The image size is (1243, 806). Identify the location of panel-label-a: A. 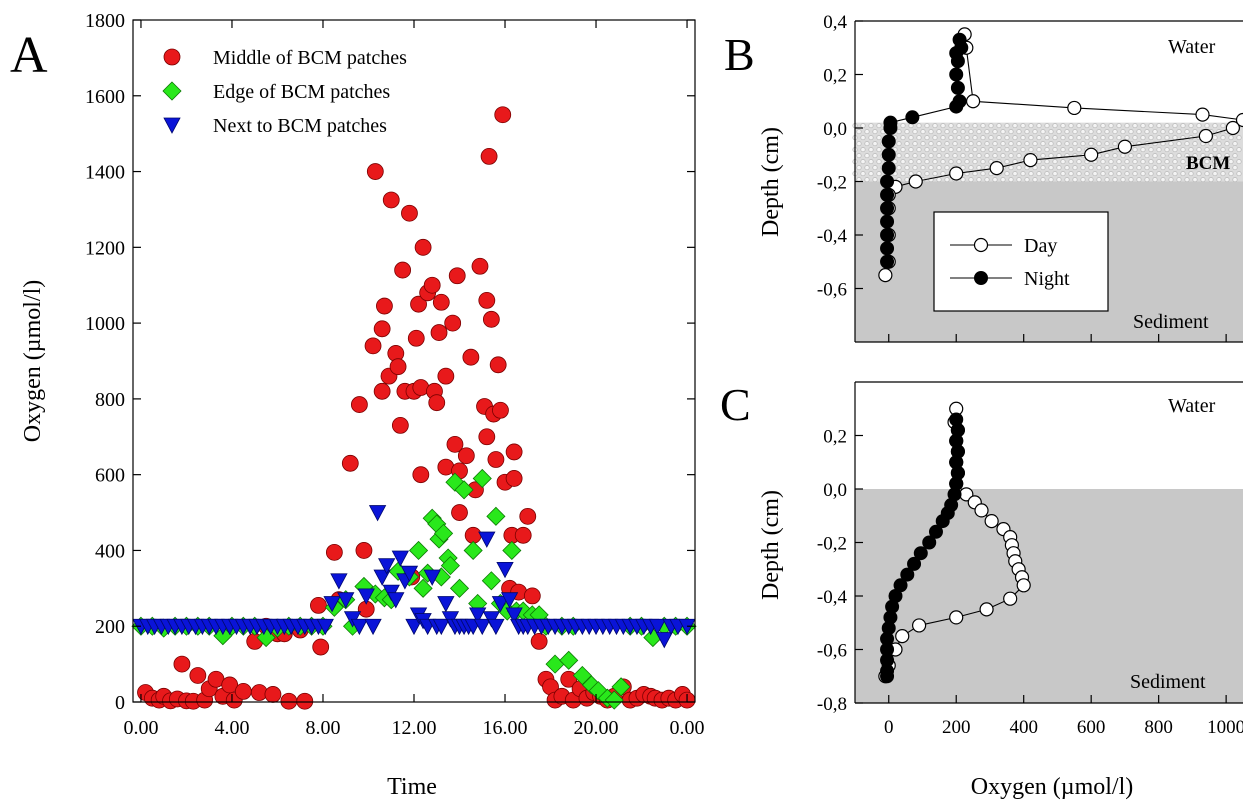
(29, 55).